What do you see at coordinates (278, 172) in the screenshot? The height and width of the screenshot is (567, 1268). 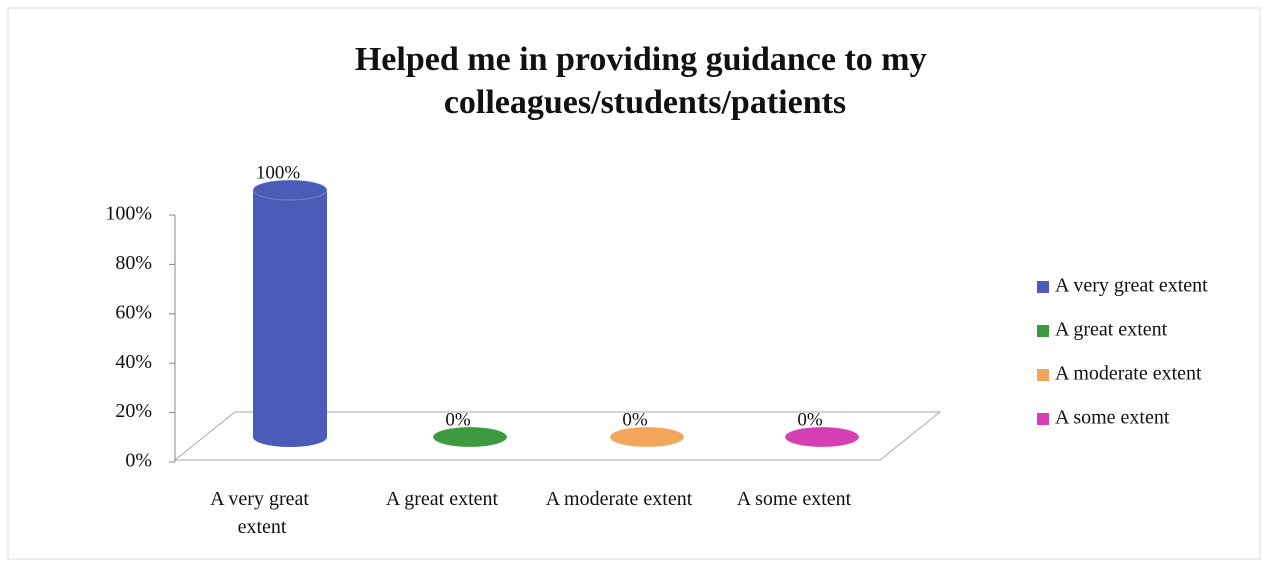 I see `value-label: 100%` at bounding box center [278, 172].